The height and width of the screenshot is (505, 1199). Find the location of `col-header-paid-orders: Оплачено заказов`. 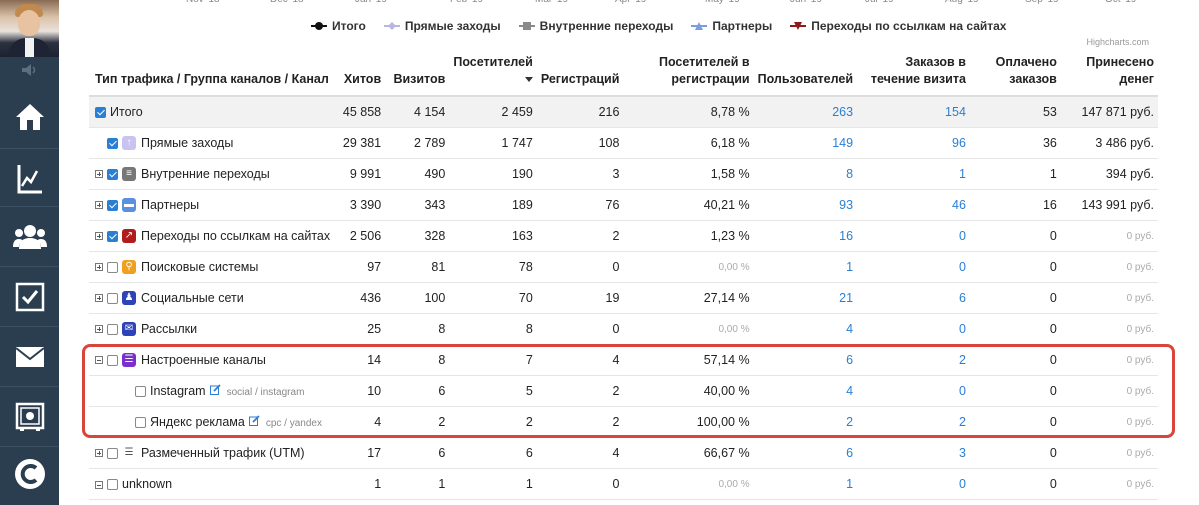

col-header-paid-orders: Оплачено заказов is located at coordinates (1015, 74).